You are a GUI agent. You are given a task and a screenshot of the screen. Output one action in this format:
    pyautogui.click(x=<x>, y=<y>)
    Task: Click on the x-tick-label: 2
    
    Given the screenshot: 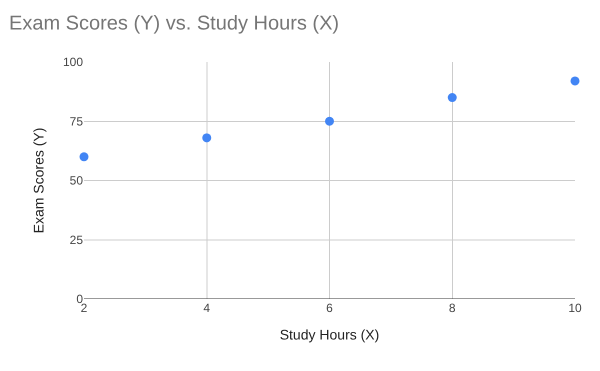 What is the action you would take?
    pyautogui.click(x=84, y=308)
    